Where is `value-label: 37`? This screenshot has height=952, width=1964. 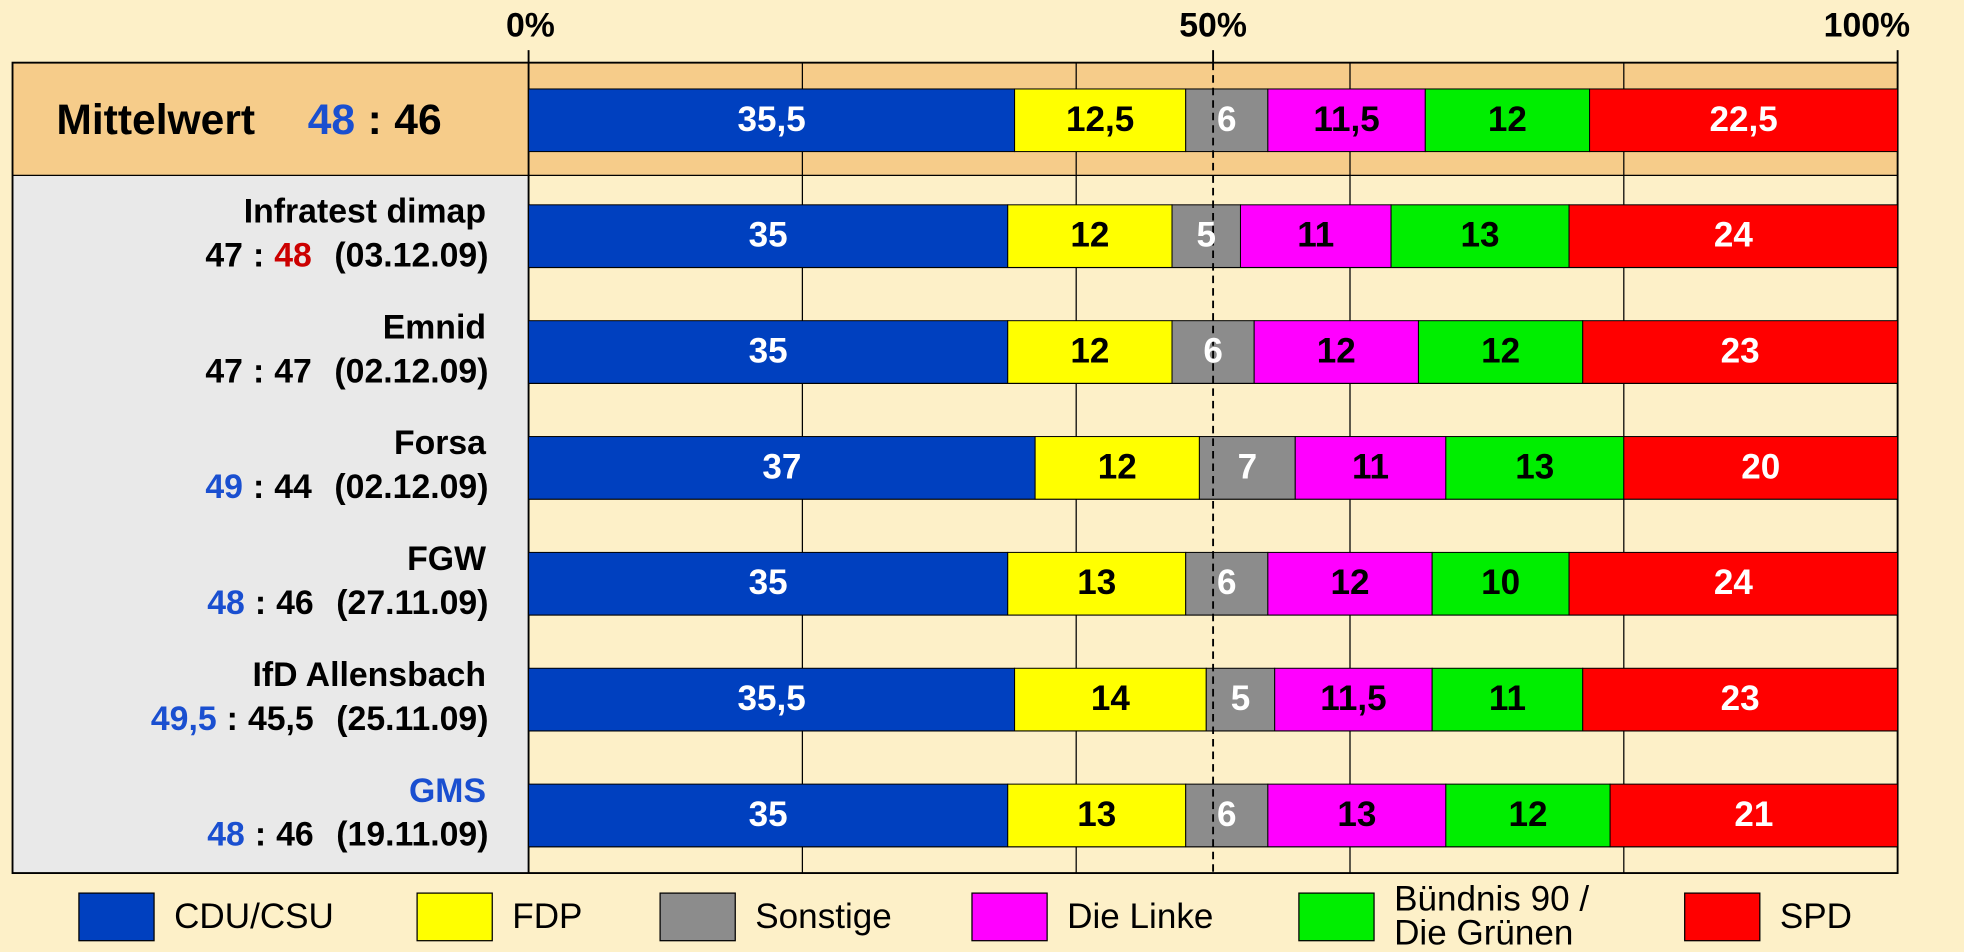 value-label: 37 is located at coordinates (781, 466).